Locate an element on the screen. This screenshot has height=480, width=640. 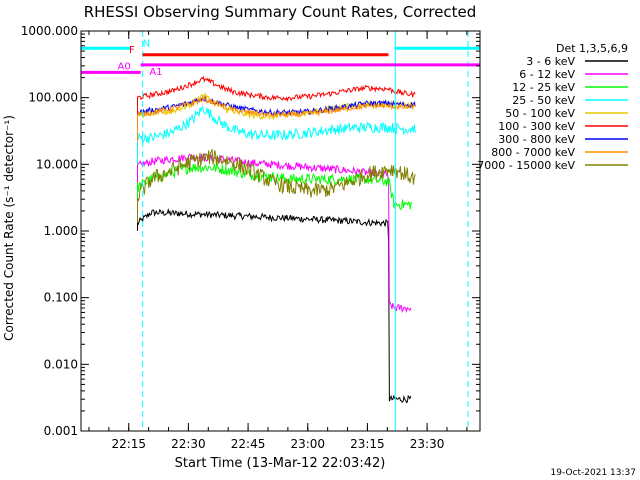
legend-label: 6 - 12 keV is located at coordinates (547, 74).